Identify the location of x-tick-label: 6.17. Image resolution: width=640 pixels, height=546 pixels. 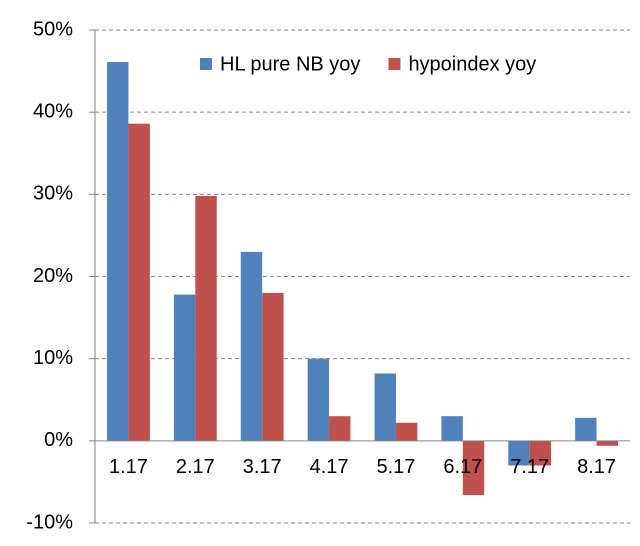
(462, 467).